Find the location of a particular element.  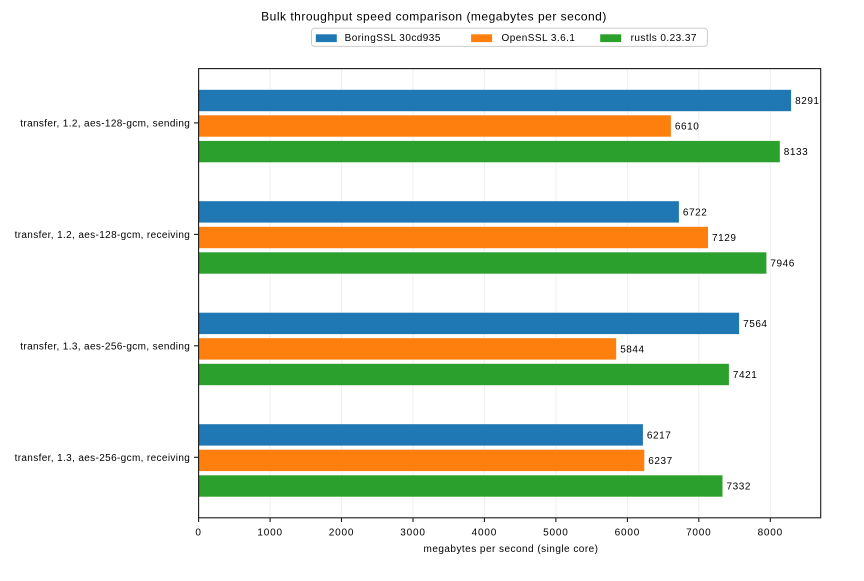

svg-text: 5844 is located at coordinates (632, 350).